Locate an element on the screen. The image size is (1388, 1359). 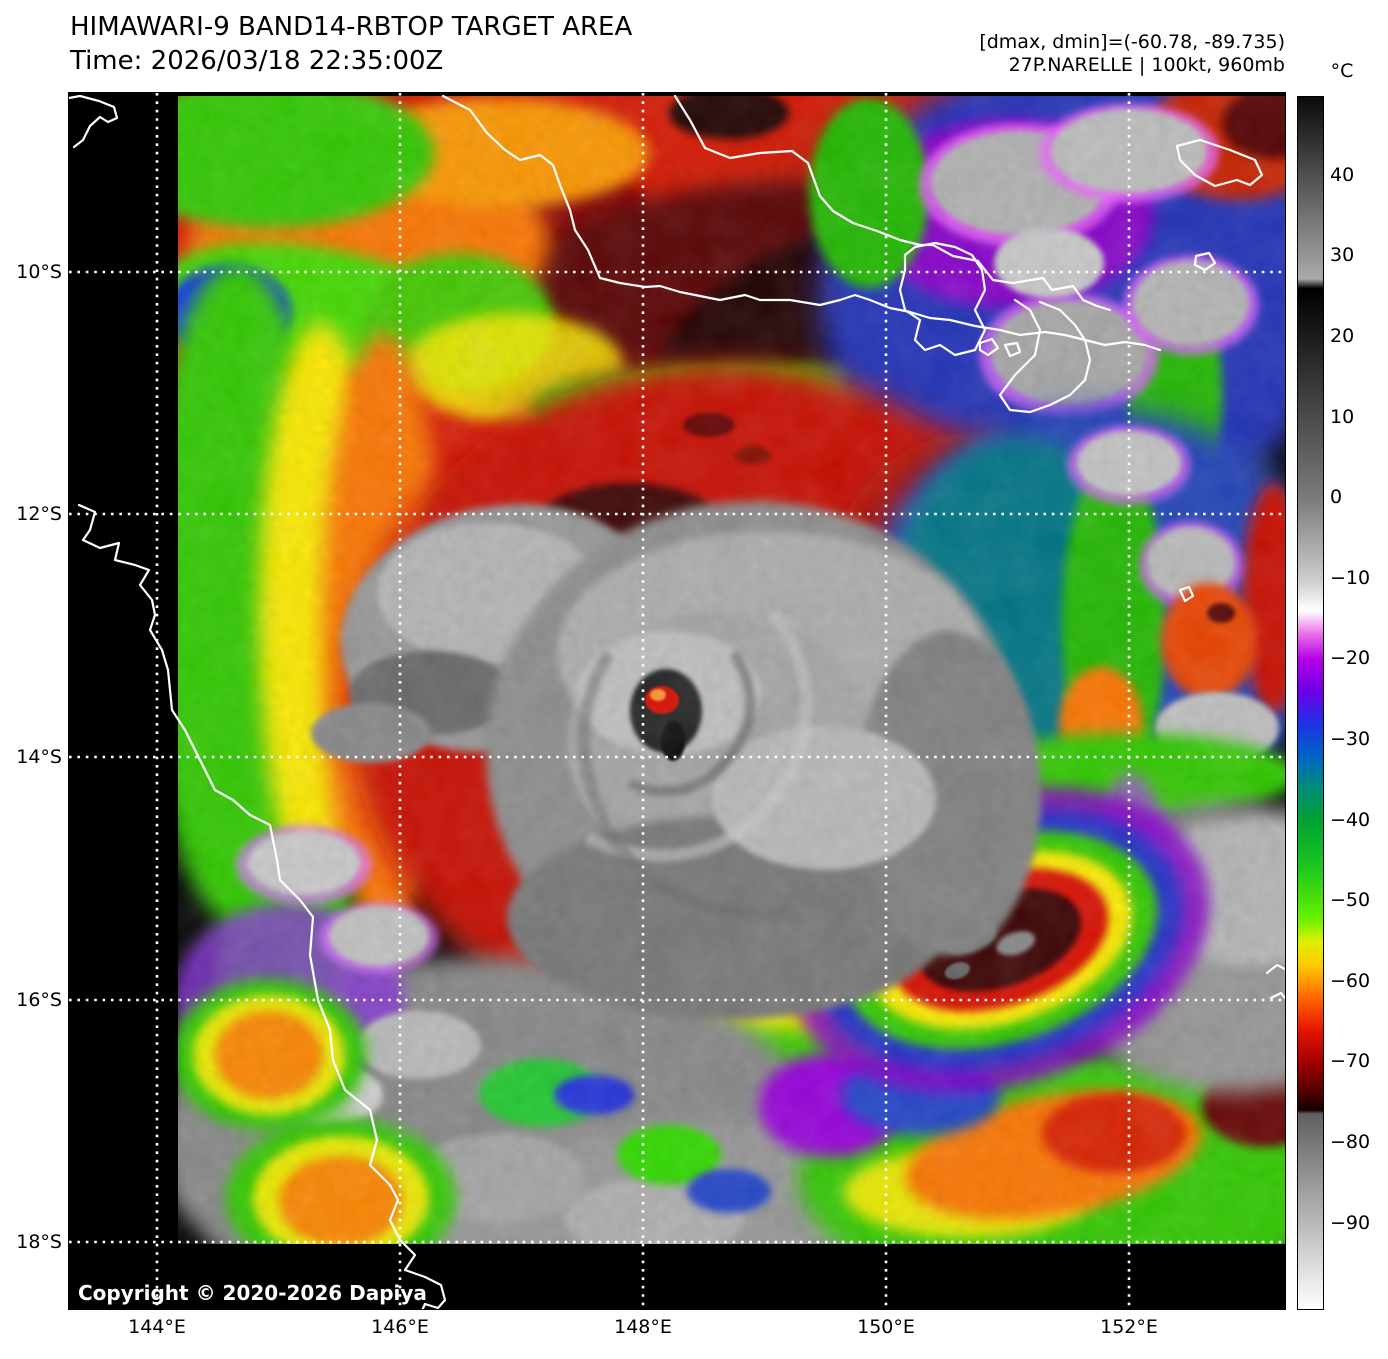
colorbar-tick-label: −40 is located at coordinates (1350, 820).